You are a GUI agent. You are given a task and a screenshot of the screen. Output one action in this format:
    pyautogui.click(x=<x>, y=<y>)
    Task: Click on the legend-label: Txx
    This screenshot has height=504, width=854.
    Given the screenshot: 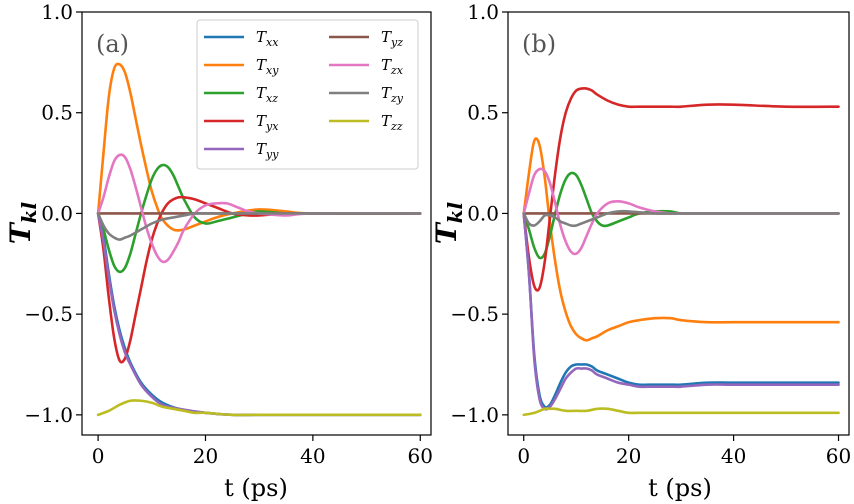 What is the action you would take?
    pyautogui.click(x=267, y=38)
    